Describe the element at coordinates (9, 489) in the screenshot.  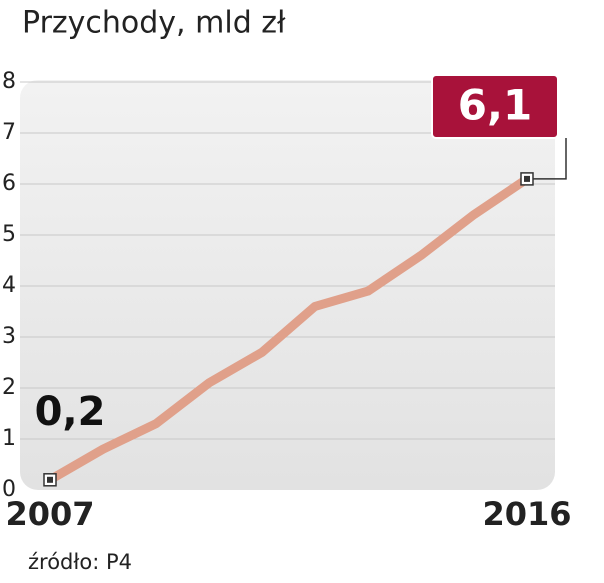
I see `y-tick-label: 0` at that location.